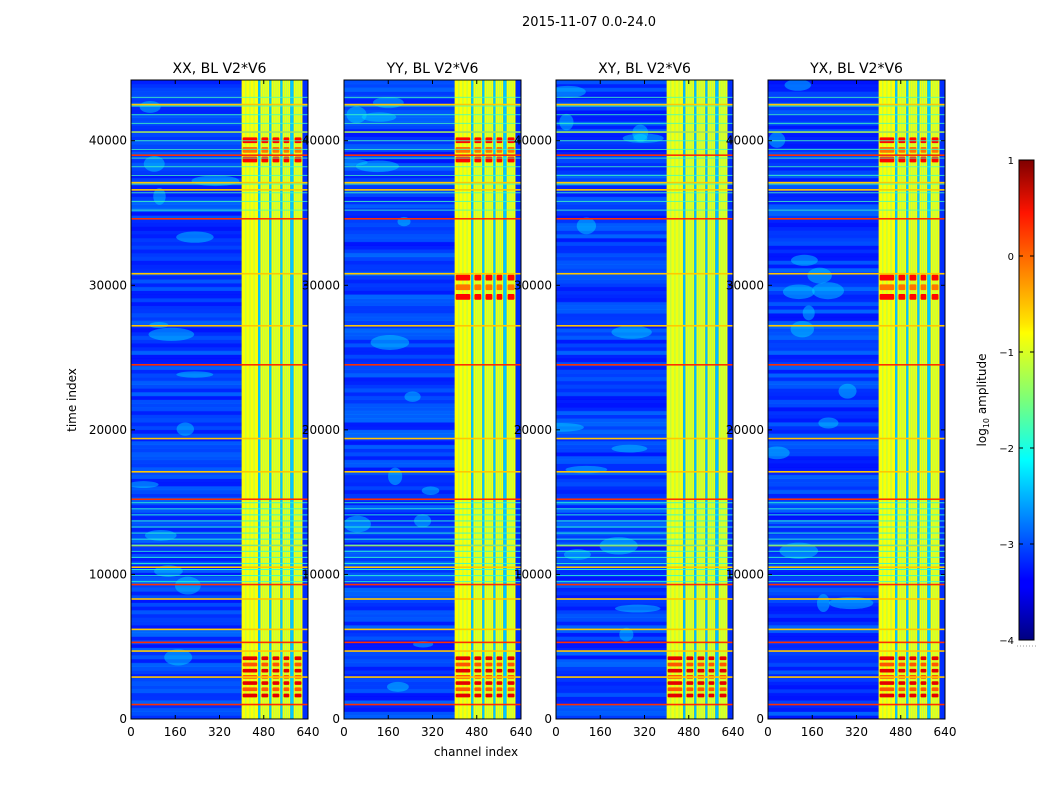  What do you see at coordinates (344, 732) in the screenshot?
I see `x-tick-label: 0` at bounding box center [344, 732].